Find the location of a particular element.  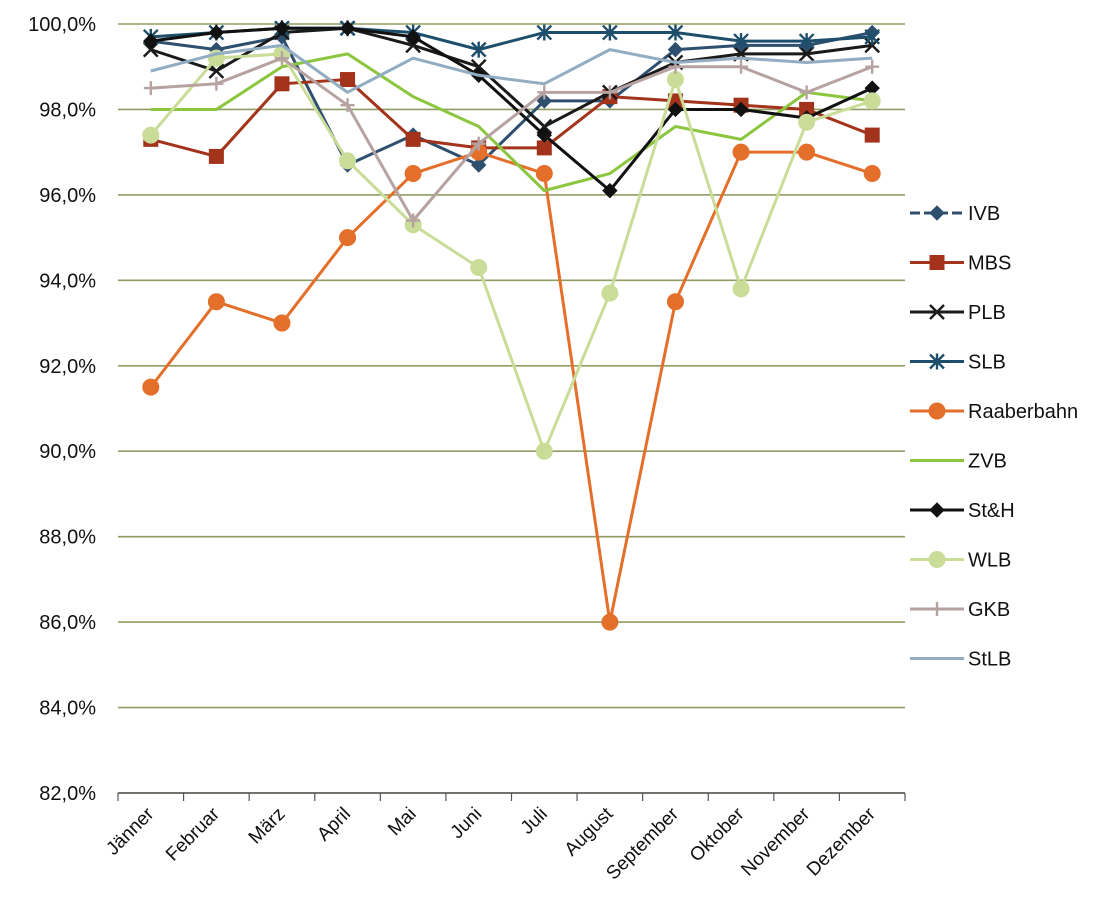

y-tick-label: 84,0% is located at coordinates (67, 709).